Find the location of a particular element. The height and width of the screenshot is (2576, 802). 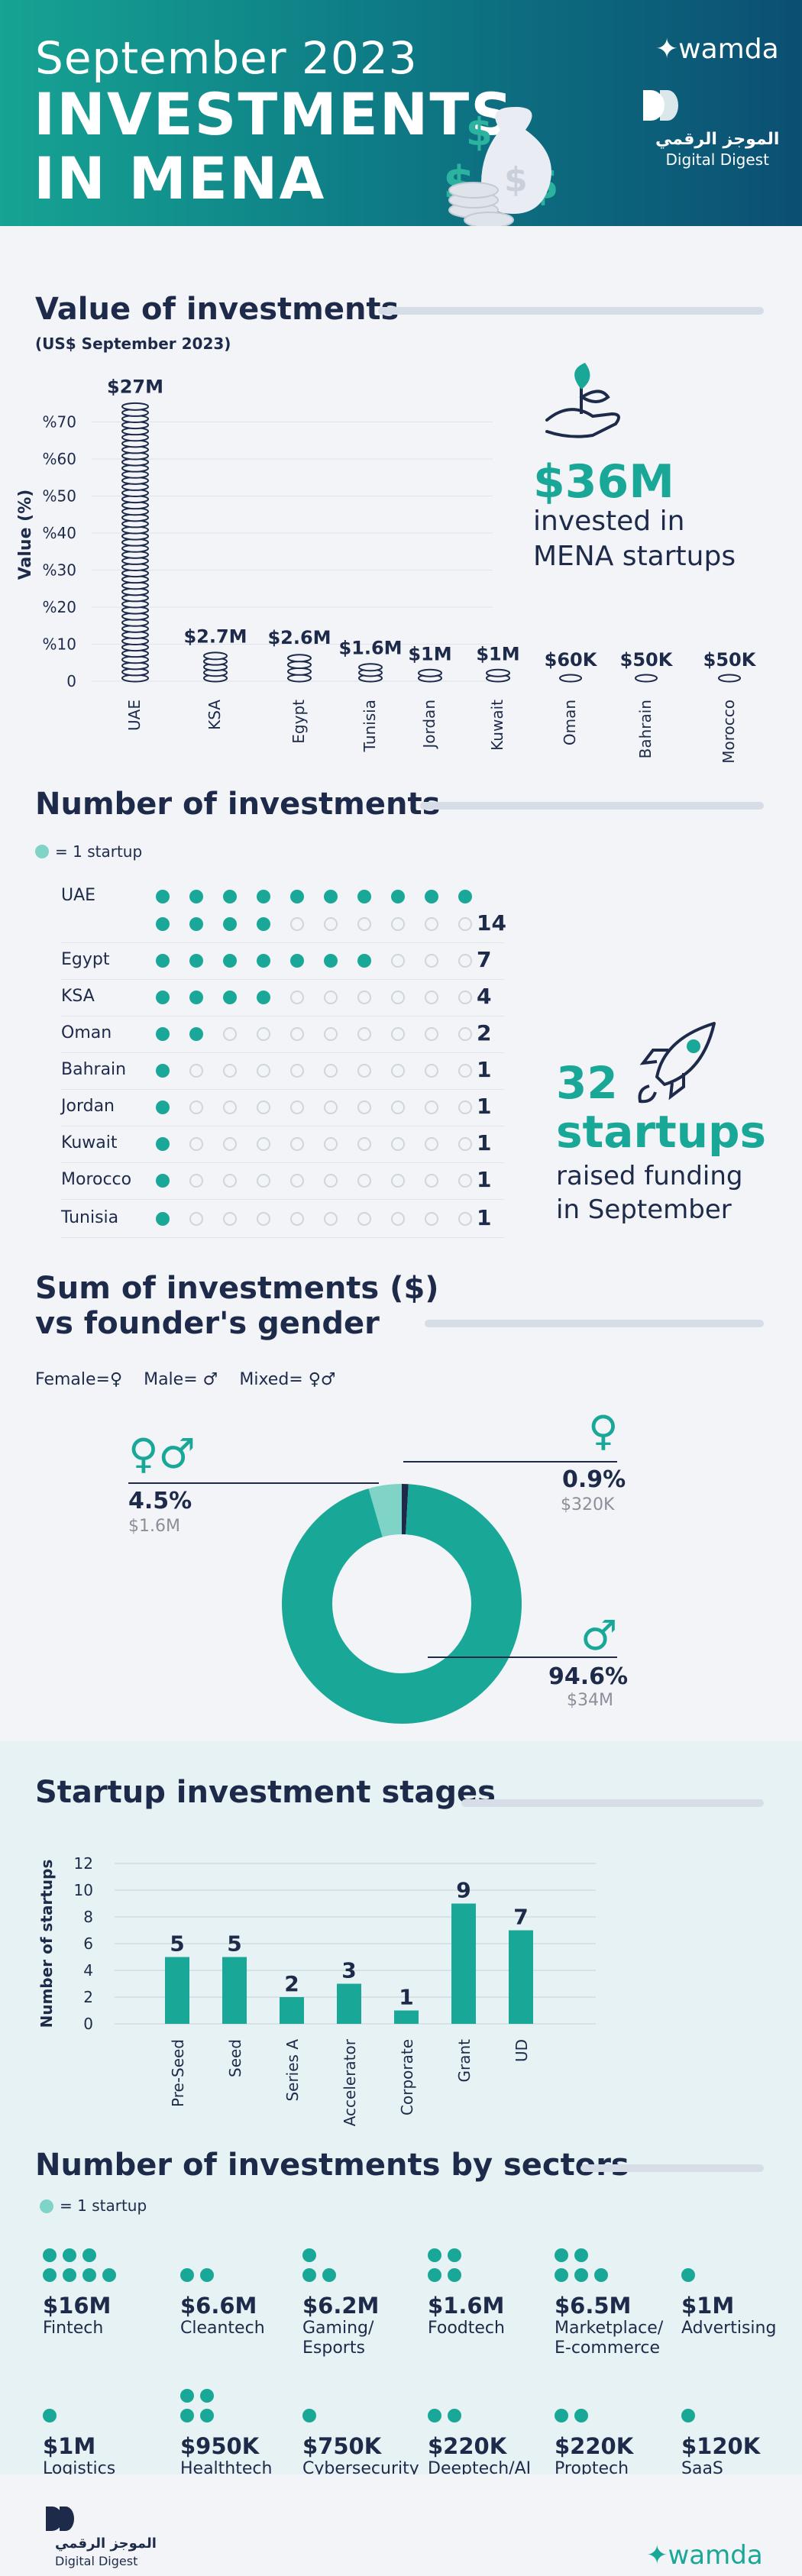

legend-male-label: Male= is located at coordinates (171, 1379).